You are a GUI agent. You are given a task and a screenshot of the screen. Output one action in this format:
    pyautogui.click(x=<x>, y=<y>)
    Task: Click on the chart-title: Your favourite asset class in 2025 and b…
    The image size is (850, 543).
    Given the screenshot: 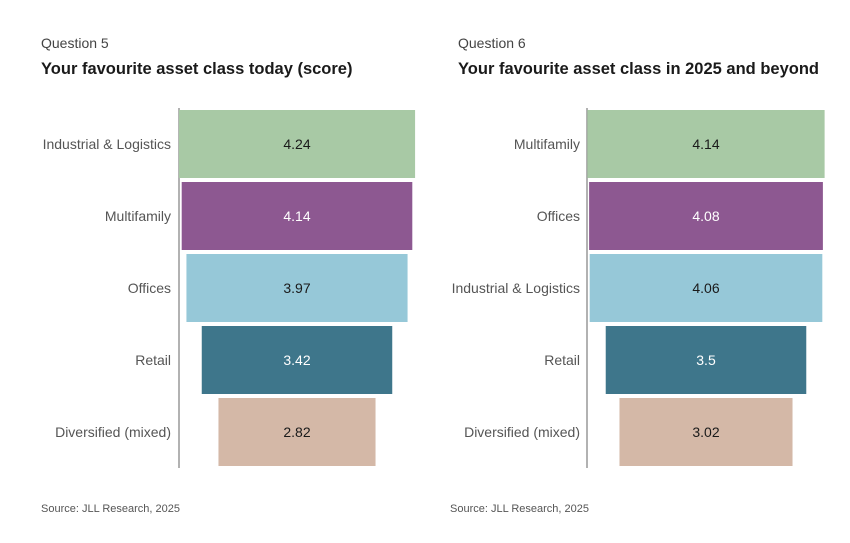 What is the action you would take?
    pyautogui.click(x=638, y=69)
    